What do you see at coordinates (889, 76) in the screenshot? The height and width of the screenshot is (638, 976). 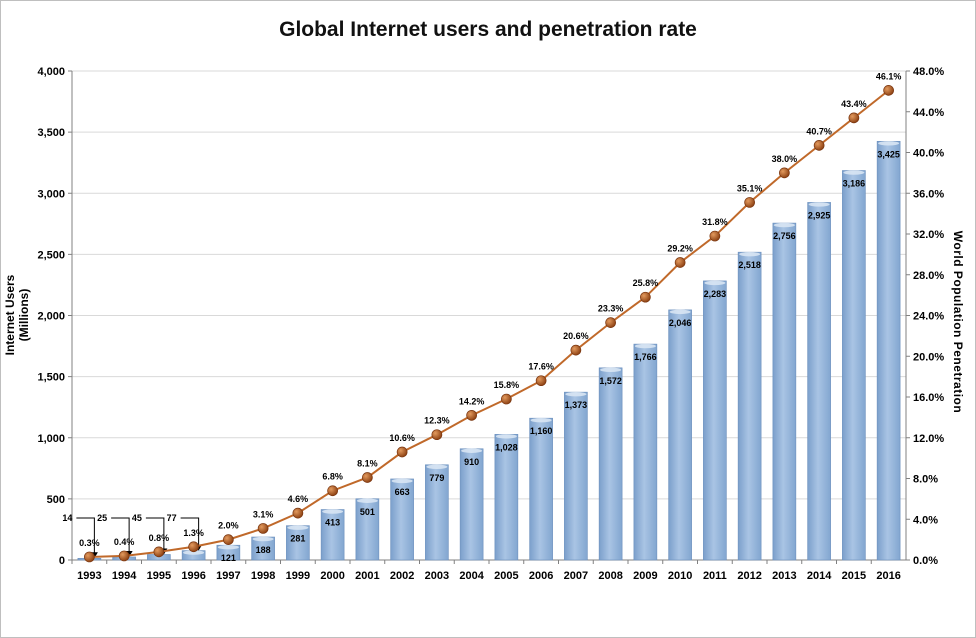 I see `penetration-label: 46.1%` at bounding box center [889, 76].